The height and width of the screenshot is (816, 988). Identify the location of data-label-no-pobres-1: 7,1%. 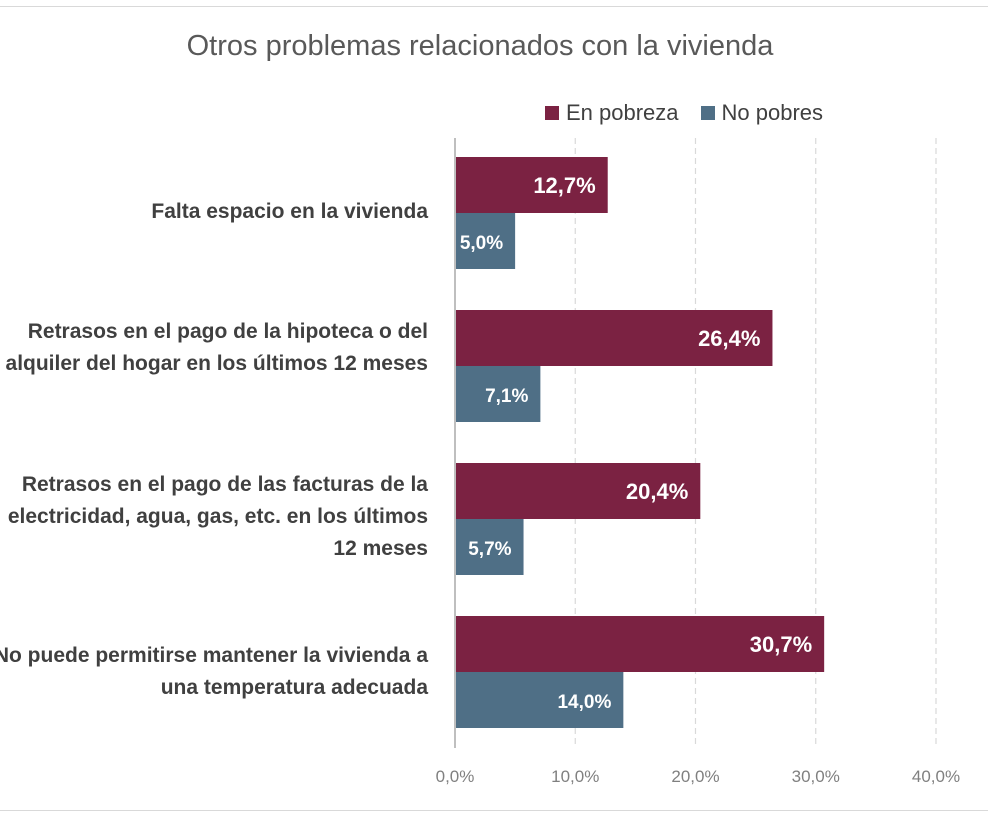
(506, 396).